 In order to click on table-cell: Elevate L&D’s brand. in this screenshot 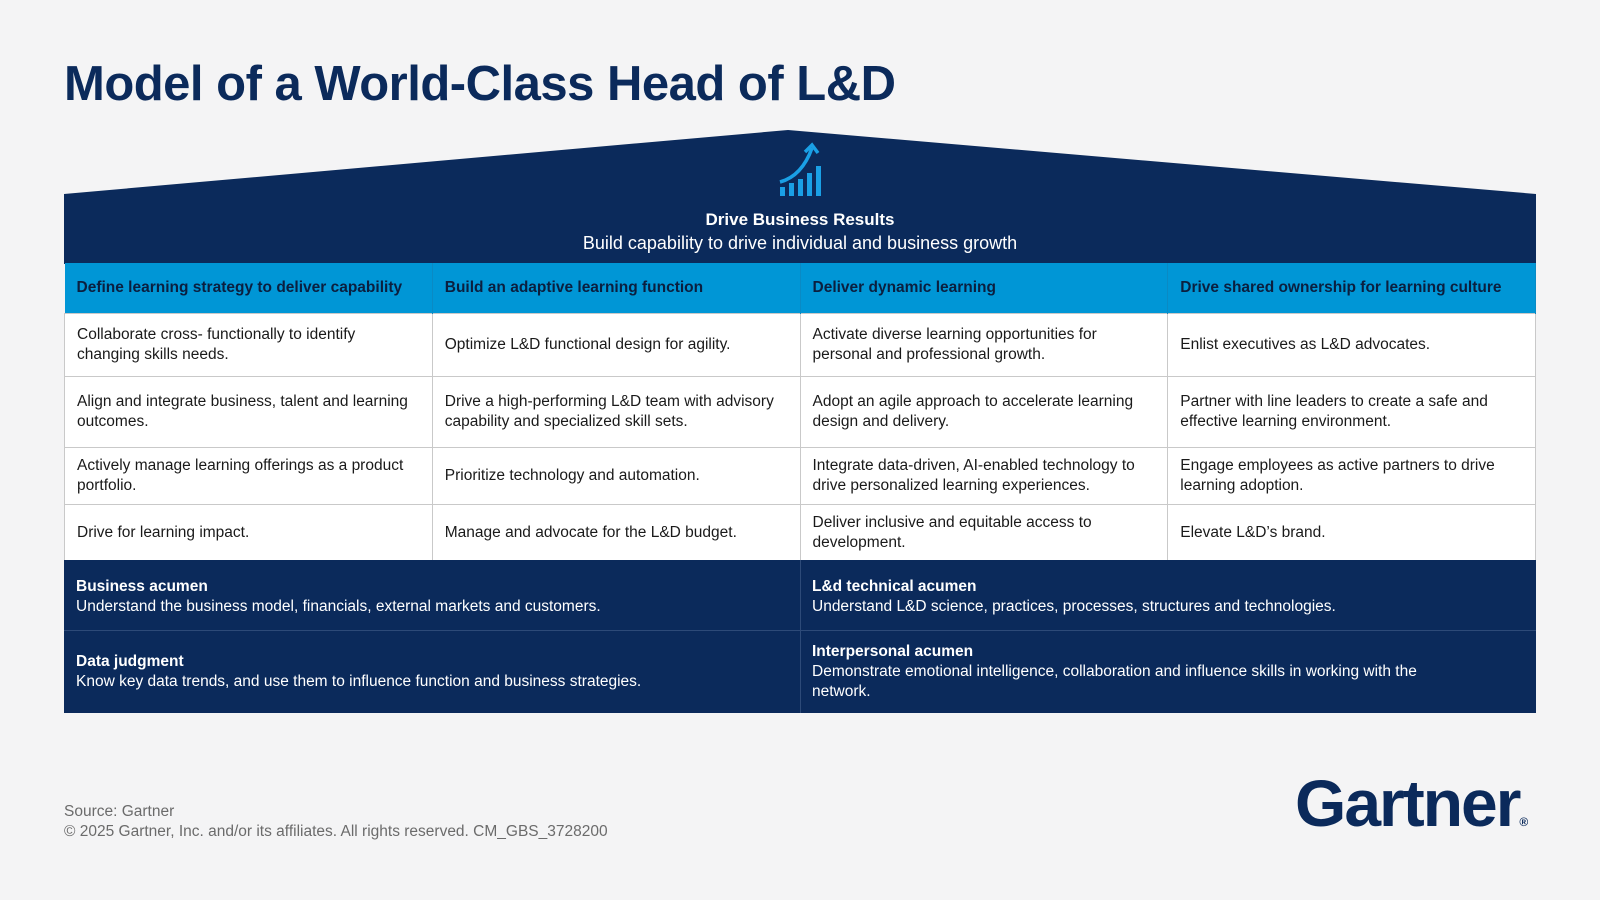, I will do `click(1351, 533)`.